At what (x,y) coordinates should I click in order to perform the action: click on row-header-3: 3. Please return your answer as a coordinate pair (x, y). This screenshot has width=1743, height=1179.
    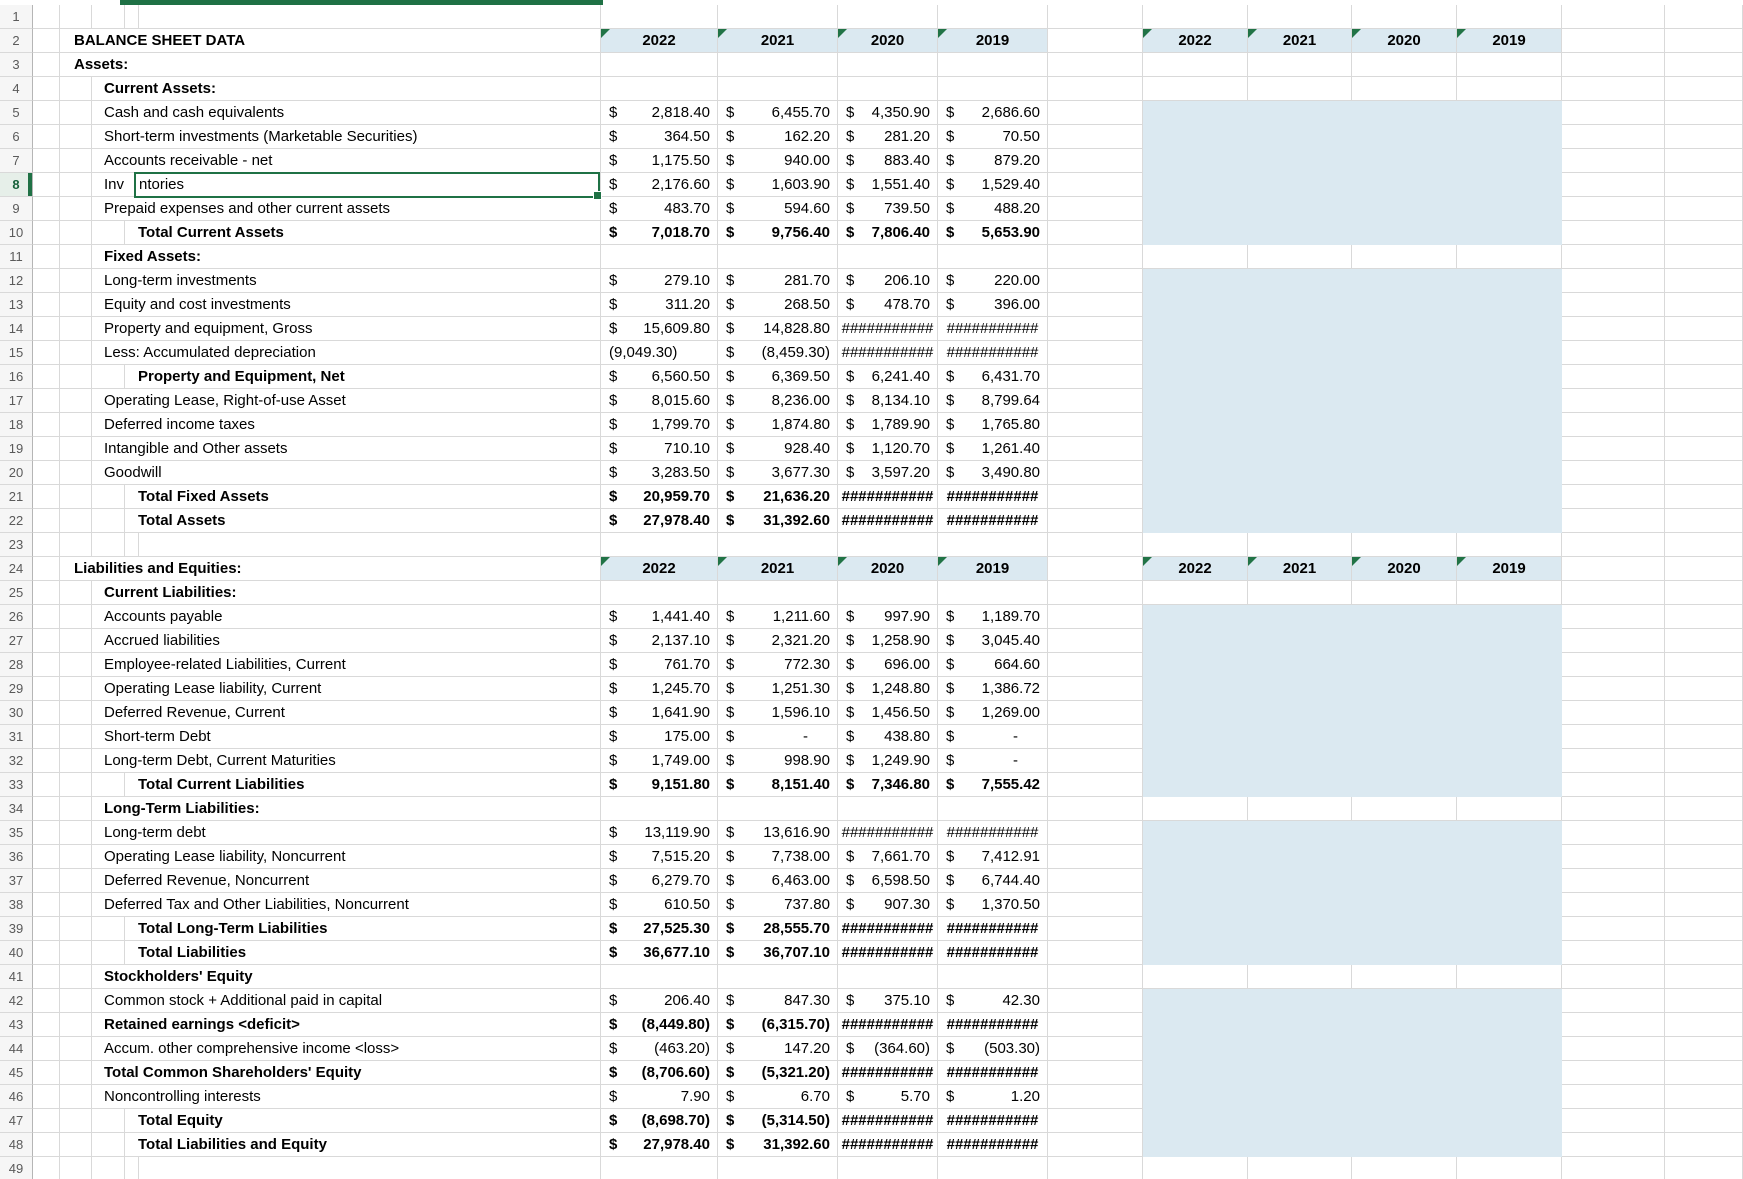
    Looking at the image, I should click on (16, 65).